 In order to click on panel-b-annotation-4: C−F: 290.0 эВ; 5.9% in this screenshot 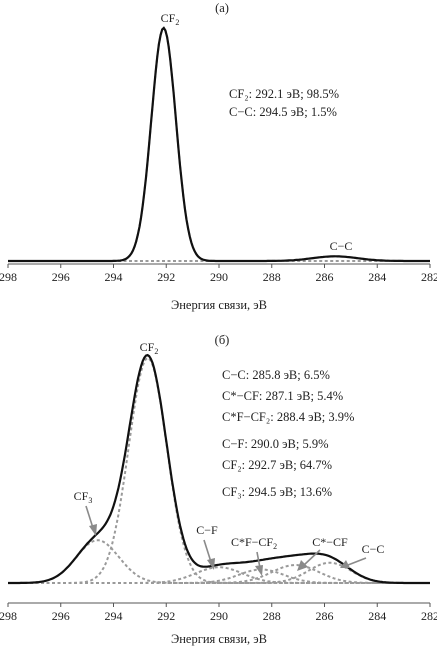, I will do `click(275, 444)`.